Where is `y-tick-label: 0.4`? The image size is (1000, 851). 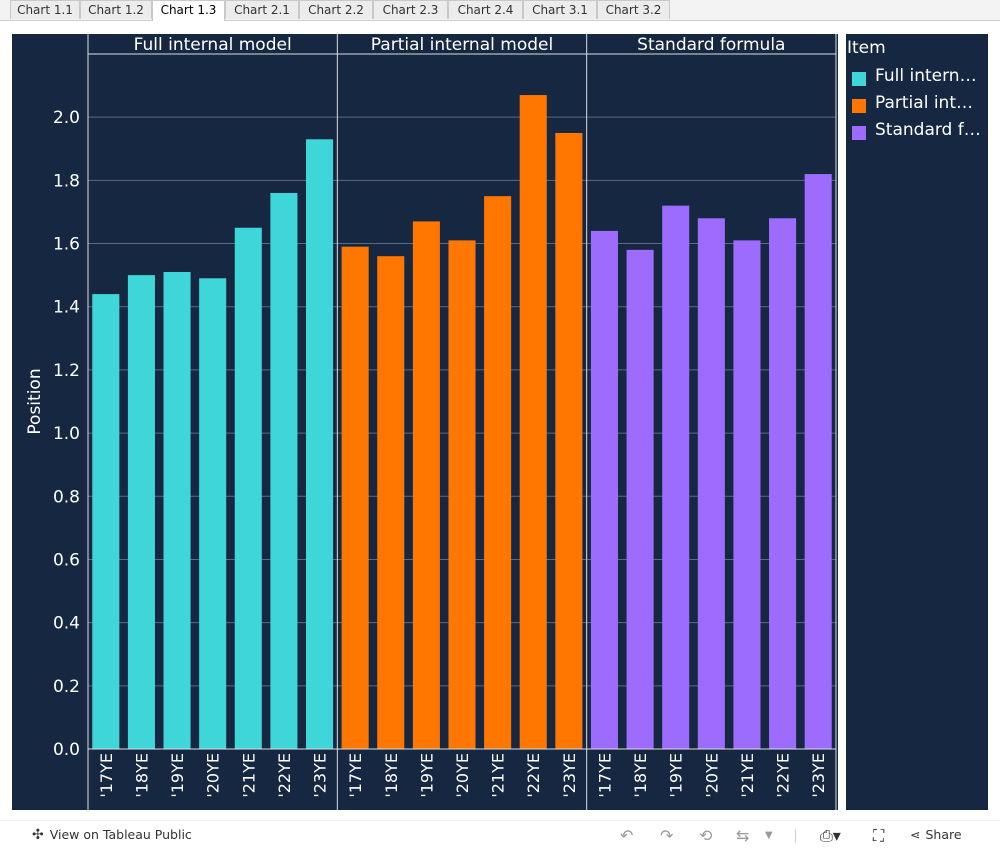
y-tick-label: 0.4 is located at coordinates (66, 624).